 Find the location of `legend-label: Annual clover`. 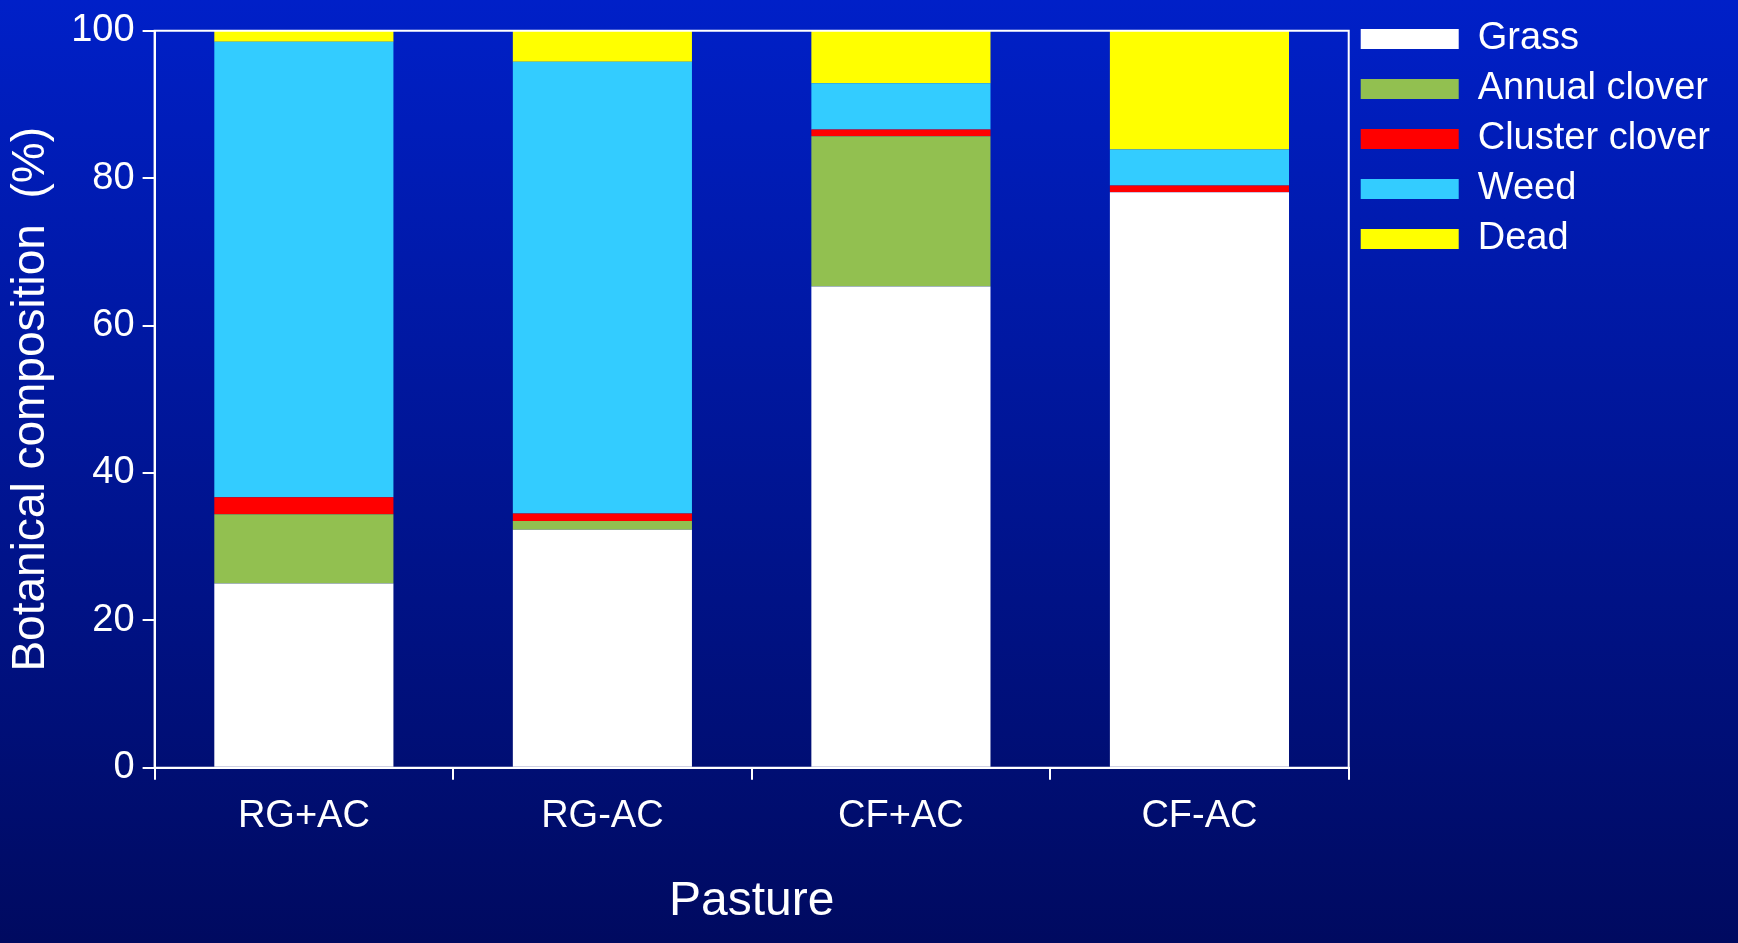

legend-label: Annual clover is located at coordinates (1593, 86).